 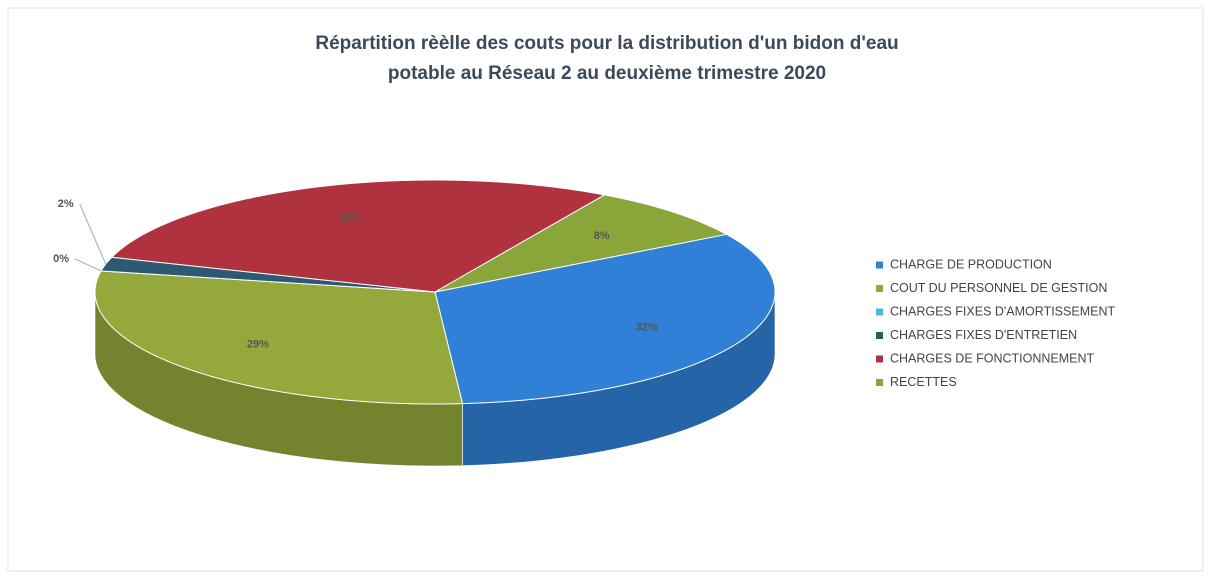 I want to click on legend-label: CHARGES FIXES D'AMORTISSEMENT, so click(x=1002, y=311).